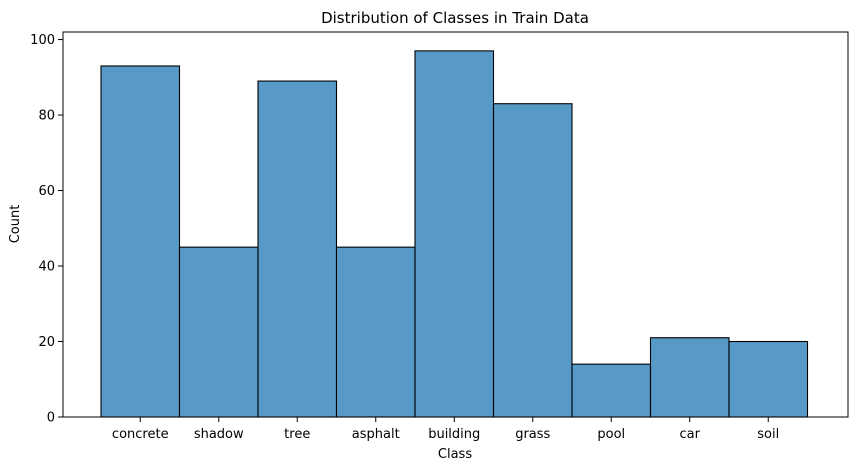 The image size is (850, 470). What do you see at coordinates (376, 434) in the screenshot?
I see `x-tick-label-asphalt: asphalt` at bounding box center [376, 434].